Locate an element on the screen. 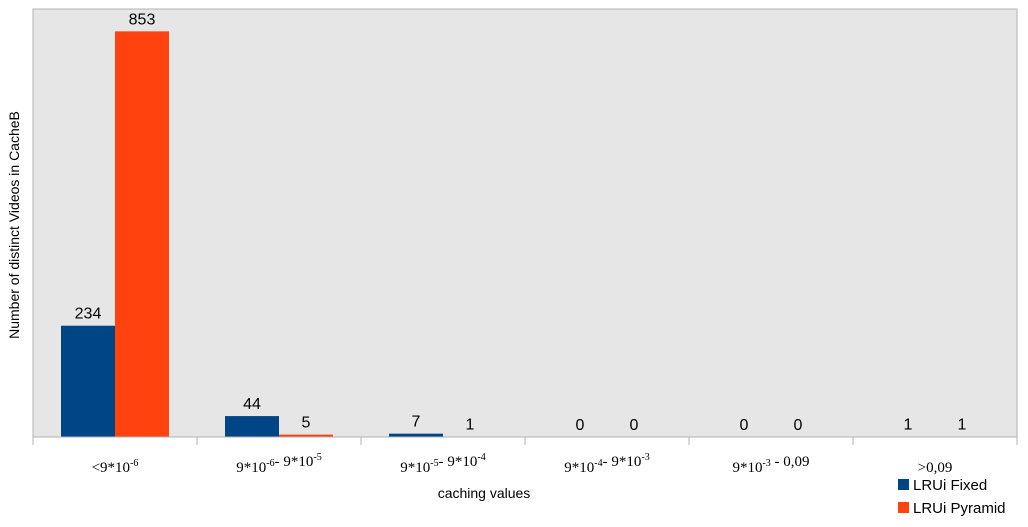 This screenshot has height=527, width=1028. x-axis-title: caching values is located at coordinates (484, 493).